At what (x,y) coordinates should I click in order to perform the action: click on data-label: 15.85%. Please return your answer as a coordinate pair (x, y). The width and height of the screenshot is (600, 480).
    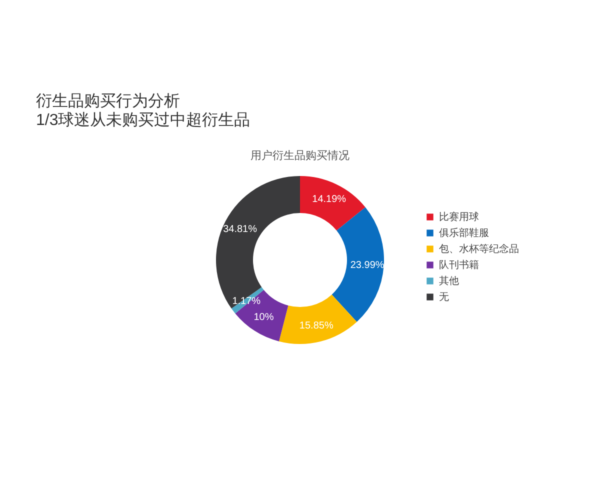
    Looking at the image, I should click on (316, 326).